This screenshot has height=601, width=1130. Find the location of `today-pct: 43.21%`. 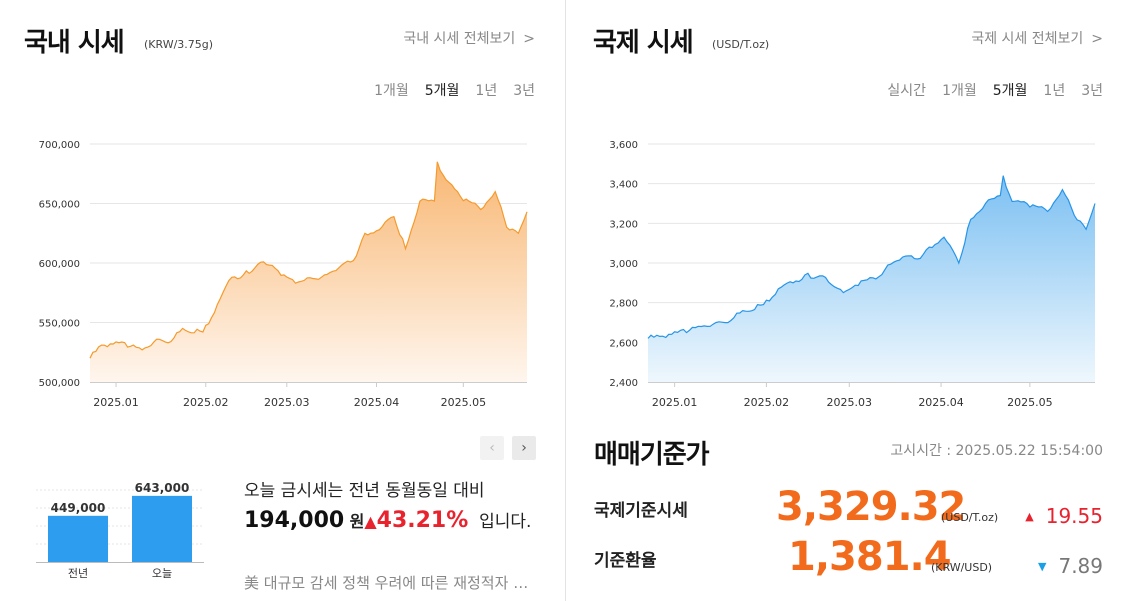

today-pct: 43.21% is located at coordinates (422, 520).